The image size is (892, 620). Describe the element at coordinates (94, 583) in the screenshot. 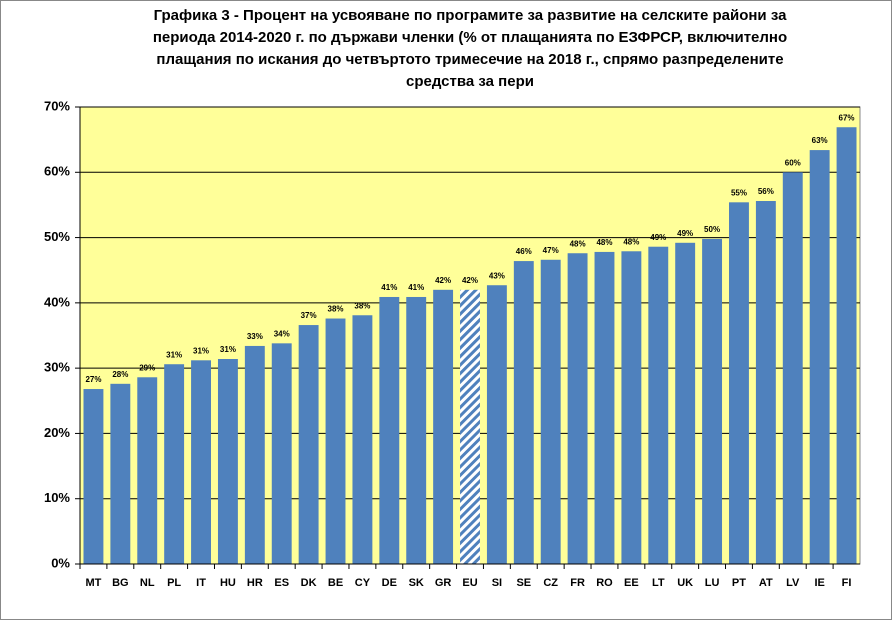

I see `x-tick-label: MT` at that location.